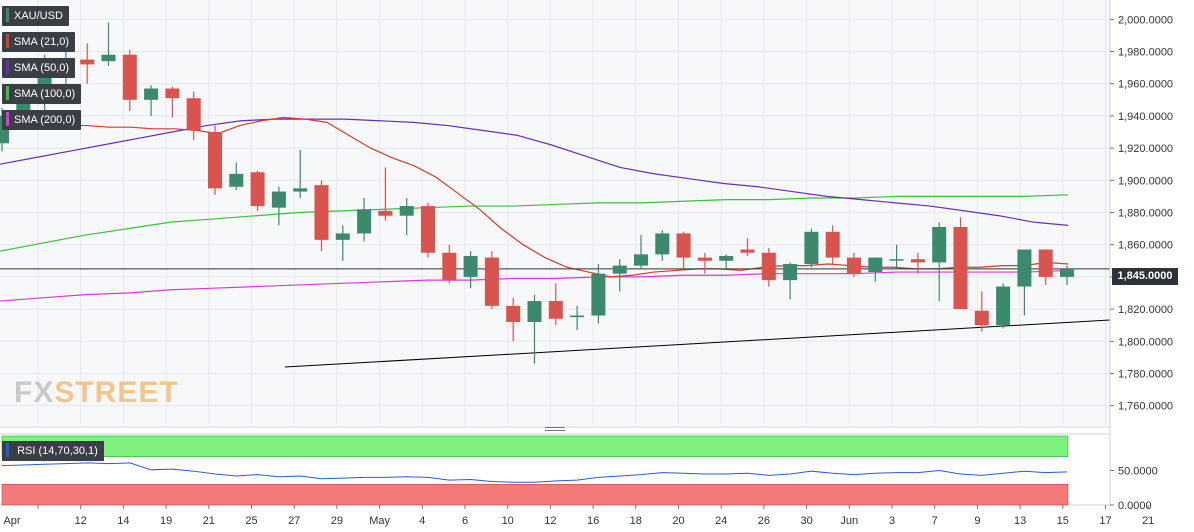 The image size is (1194, 532). What do you see at coordinates (422, 521) in the screenshot?
I see `x-tick-label: 4` at bounding box center [422, 521].